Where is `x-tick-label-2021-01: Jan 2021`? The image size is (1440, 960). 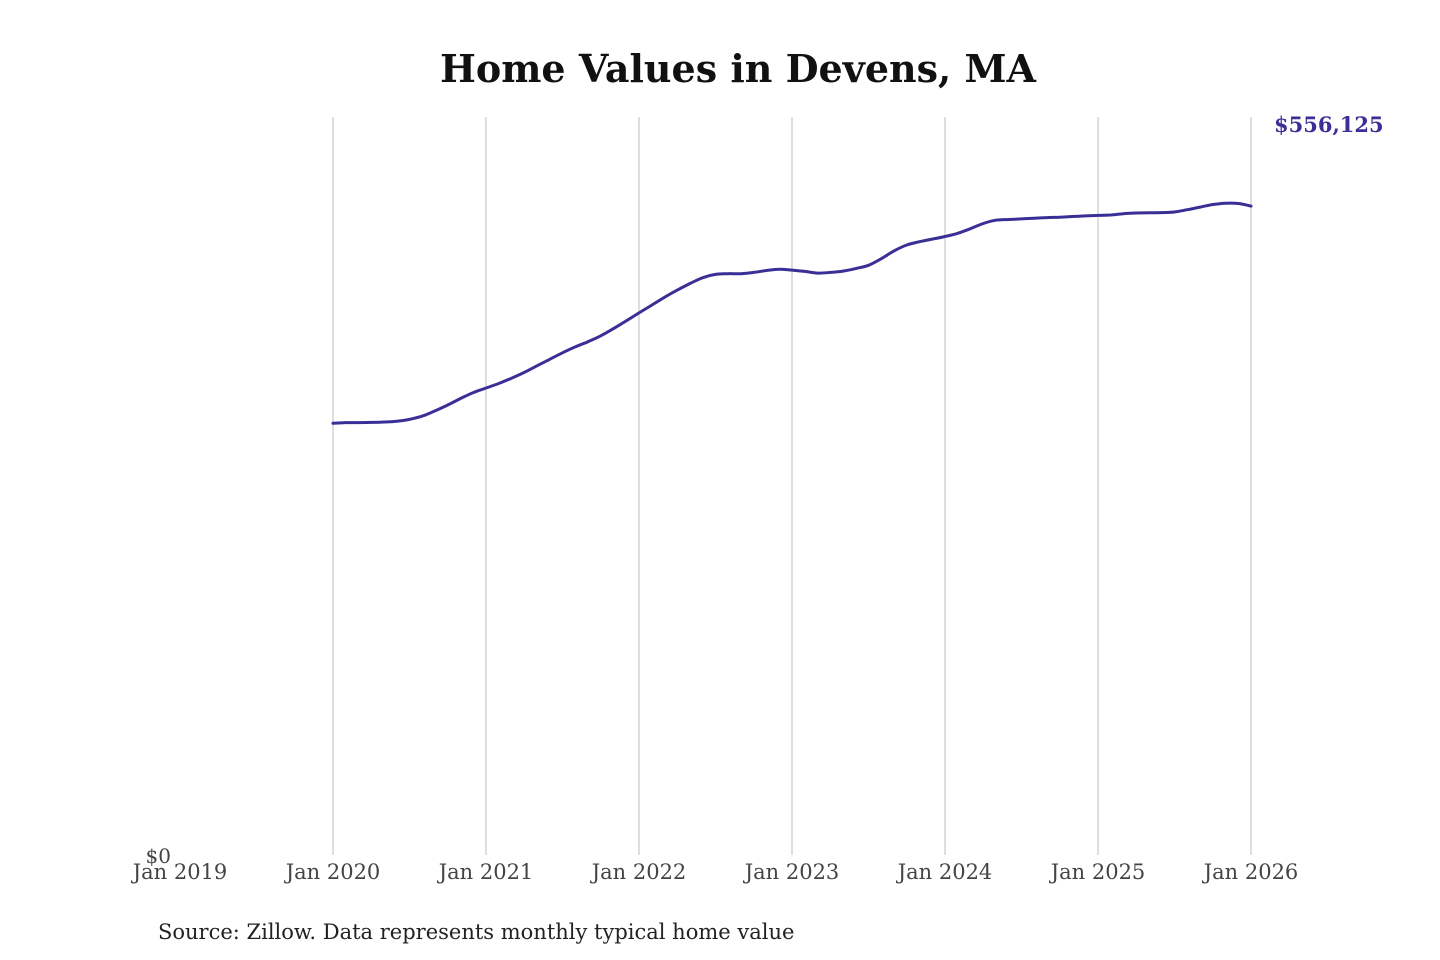
x-tick-label-2021-01: Jan 2021 is located at coordinates (485, 872).